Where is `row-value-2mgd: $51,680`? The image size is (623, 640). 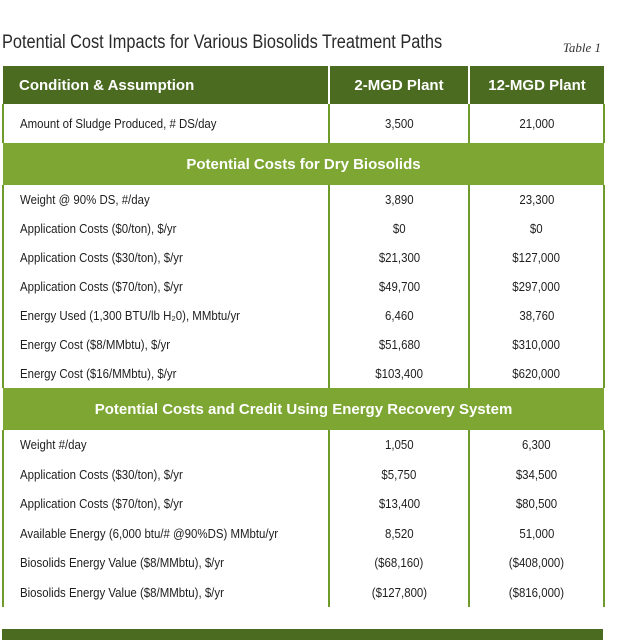 row-value-2mgd: $51,680 is located at coordinates (399, 344).